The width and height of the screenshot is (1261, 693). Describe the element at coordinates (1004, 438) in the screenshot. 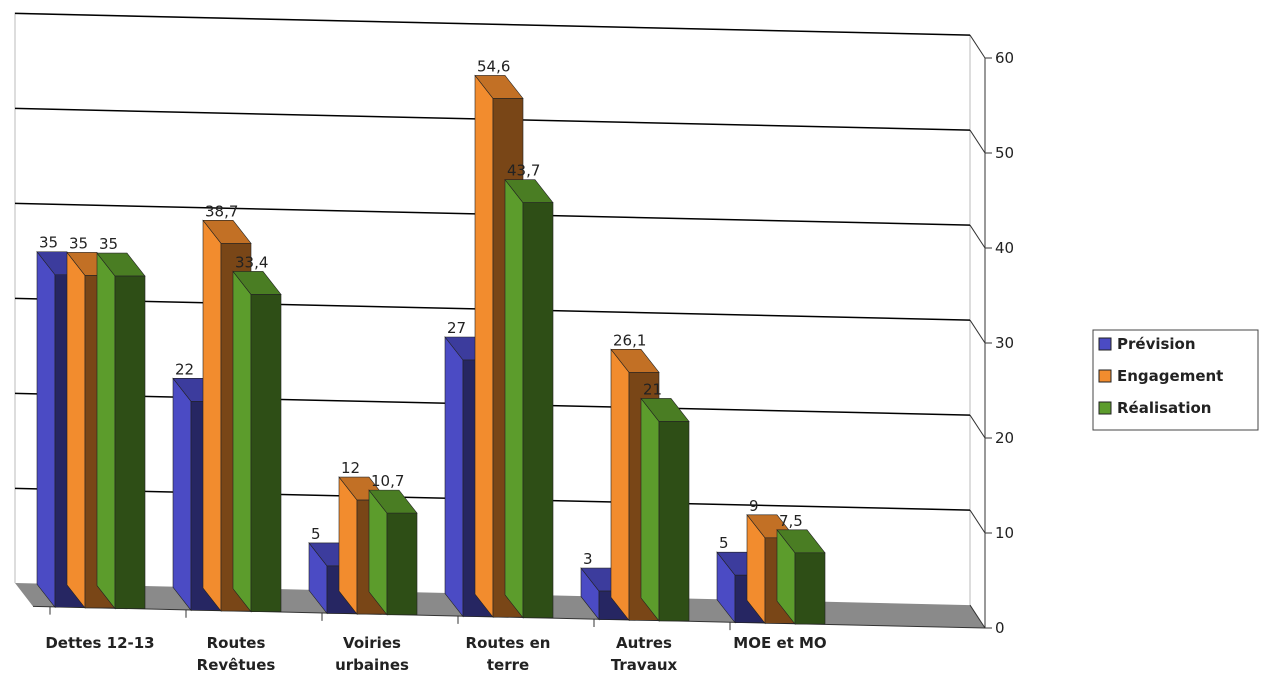

I see `y-tick-label: 20` at that location.